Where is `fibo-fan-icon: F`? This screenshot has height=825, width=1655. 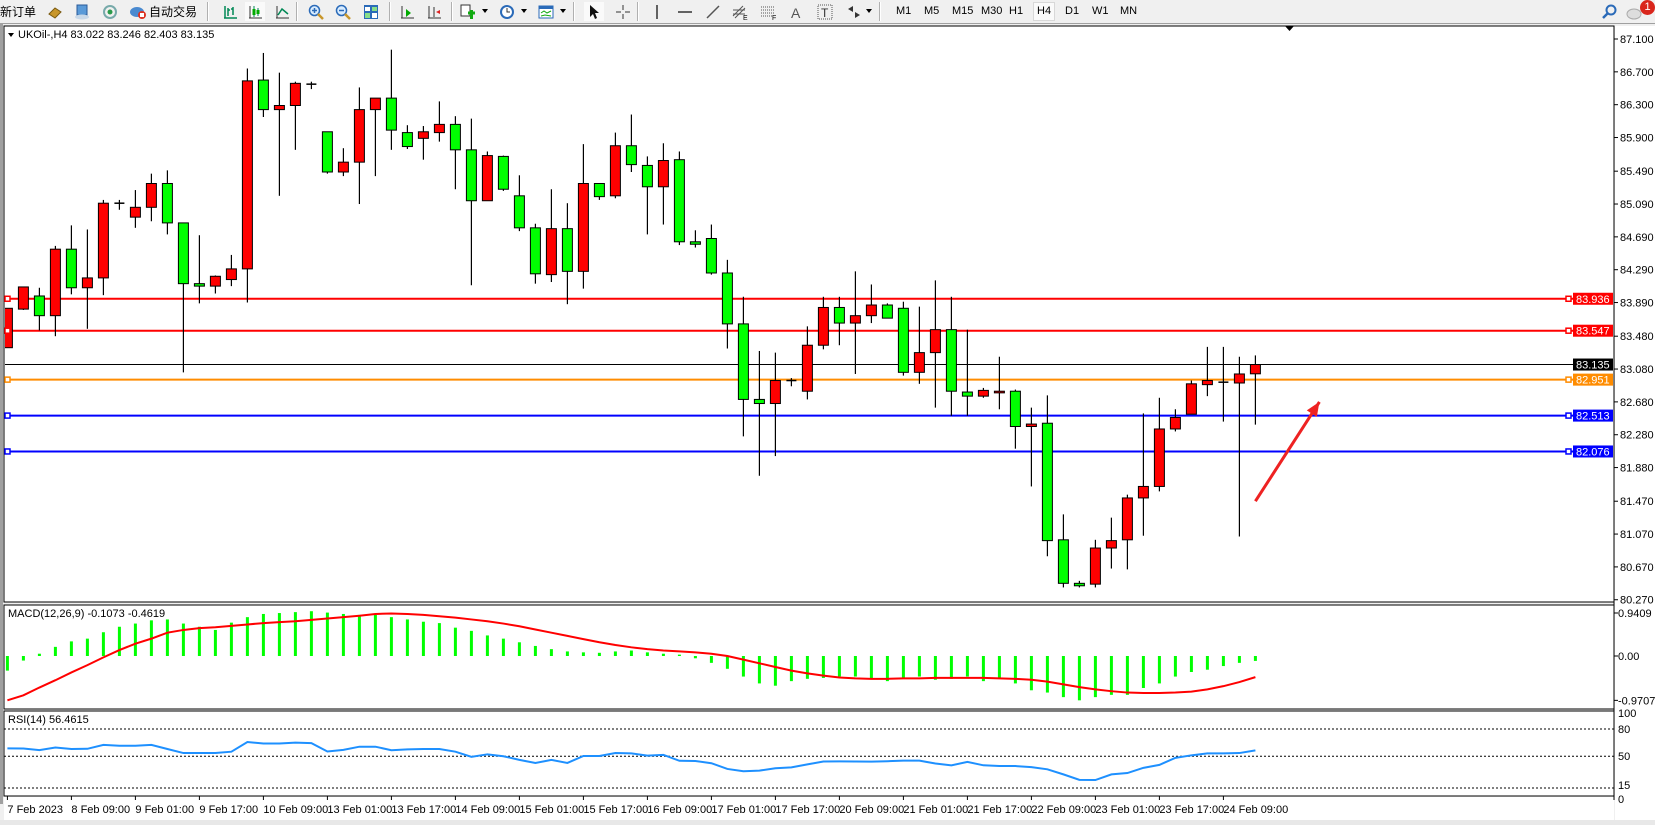 fibo-fan-icon: F is located at coordinates (769, 11).